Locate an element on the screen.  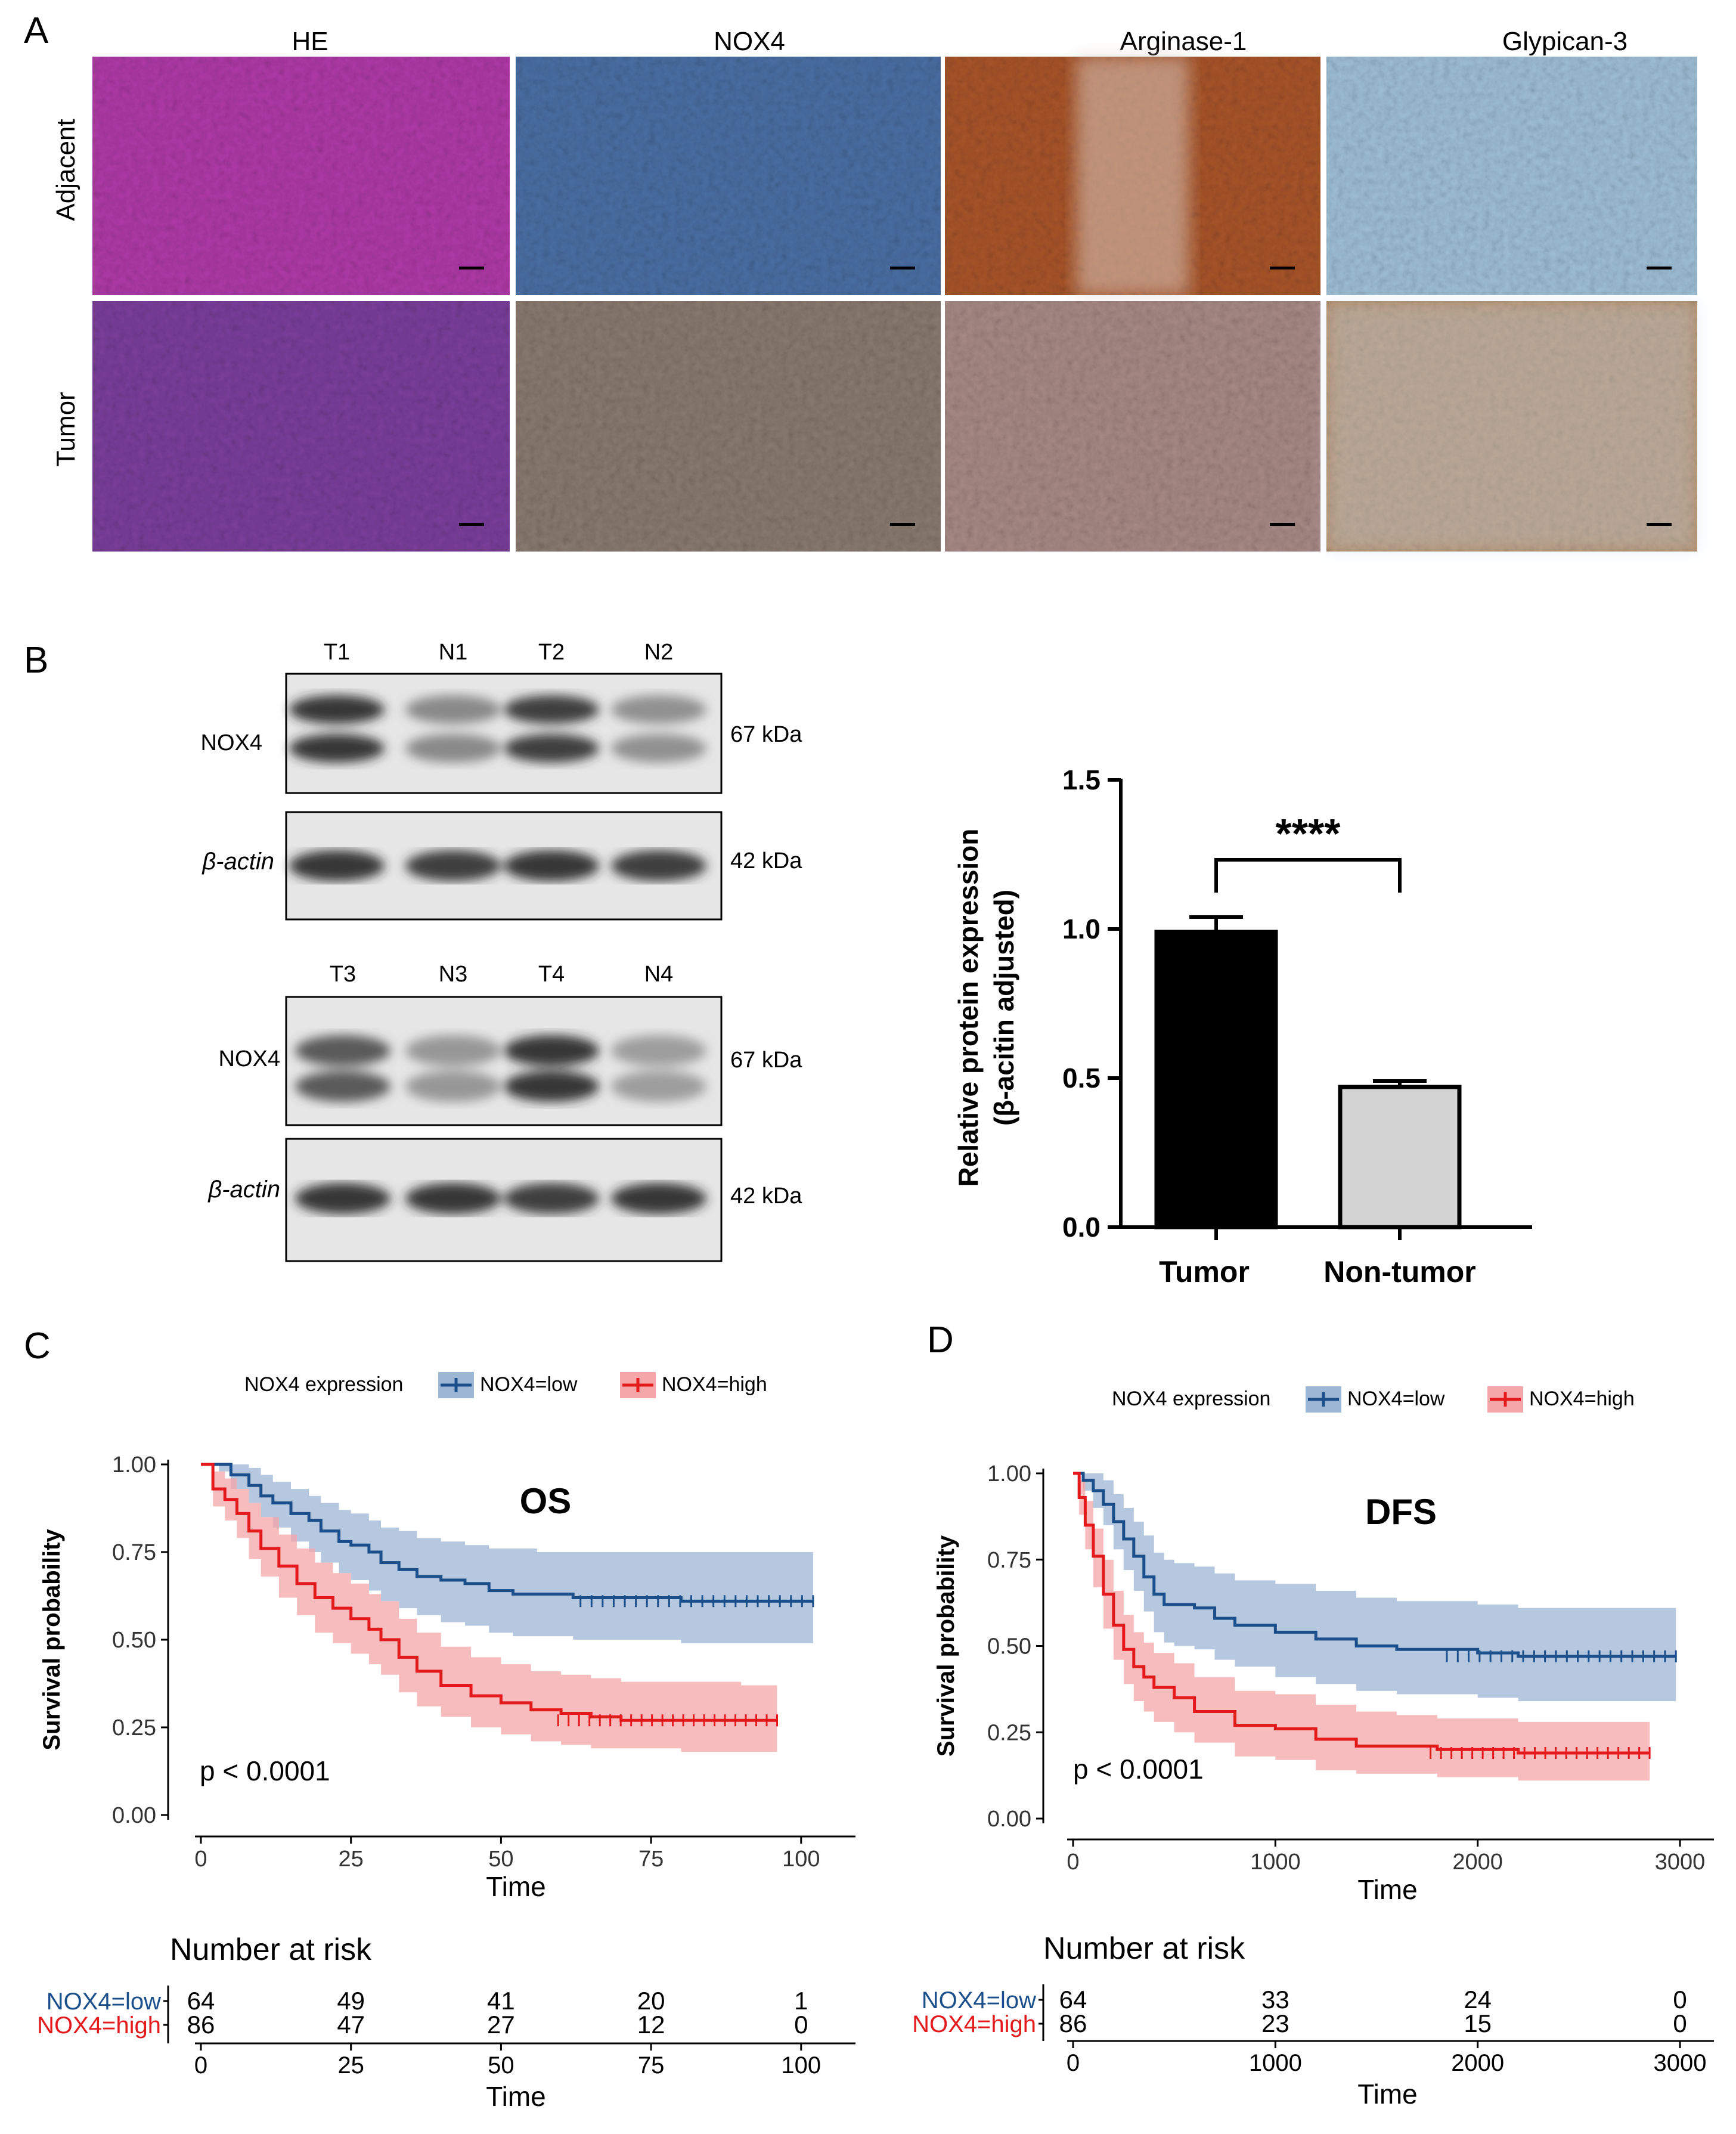
lane-label-n1: N1 is located at coordinates (453, 652).